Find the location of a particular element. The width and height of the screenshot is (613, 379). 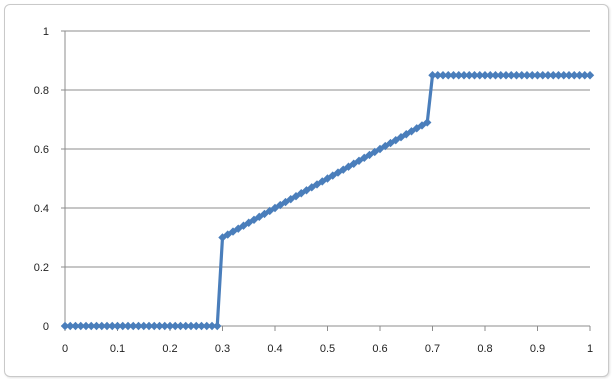

y-tick-label: 1 is located at coordinates (46, 32).